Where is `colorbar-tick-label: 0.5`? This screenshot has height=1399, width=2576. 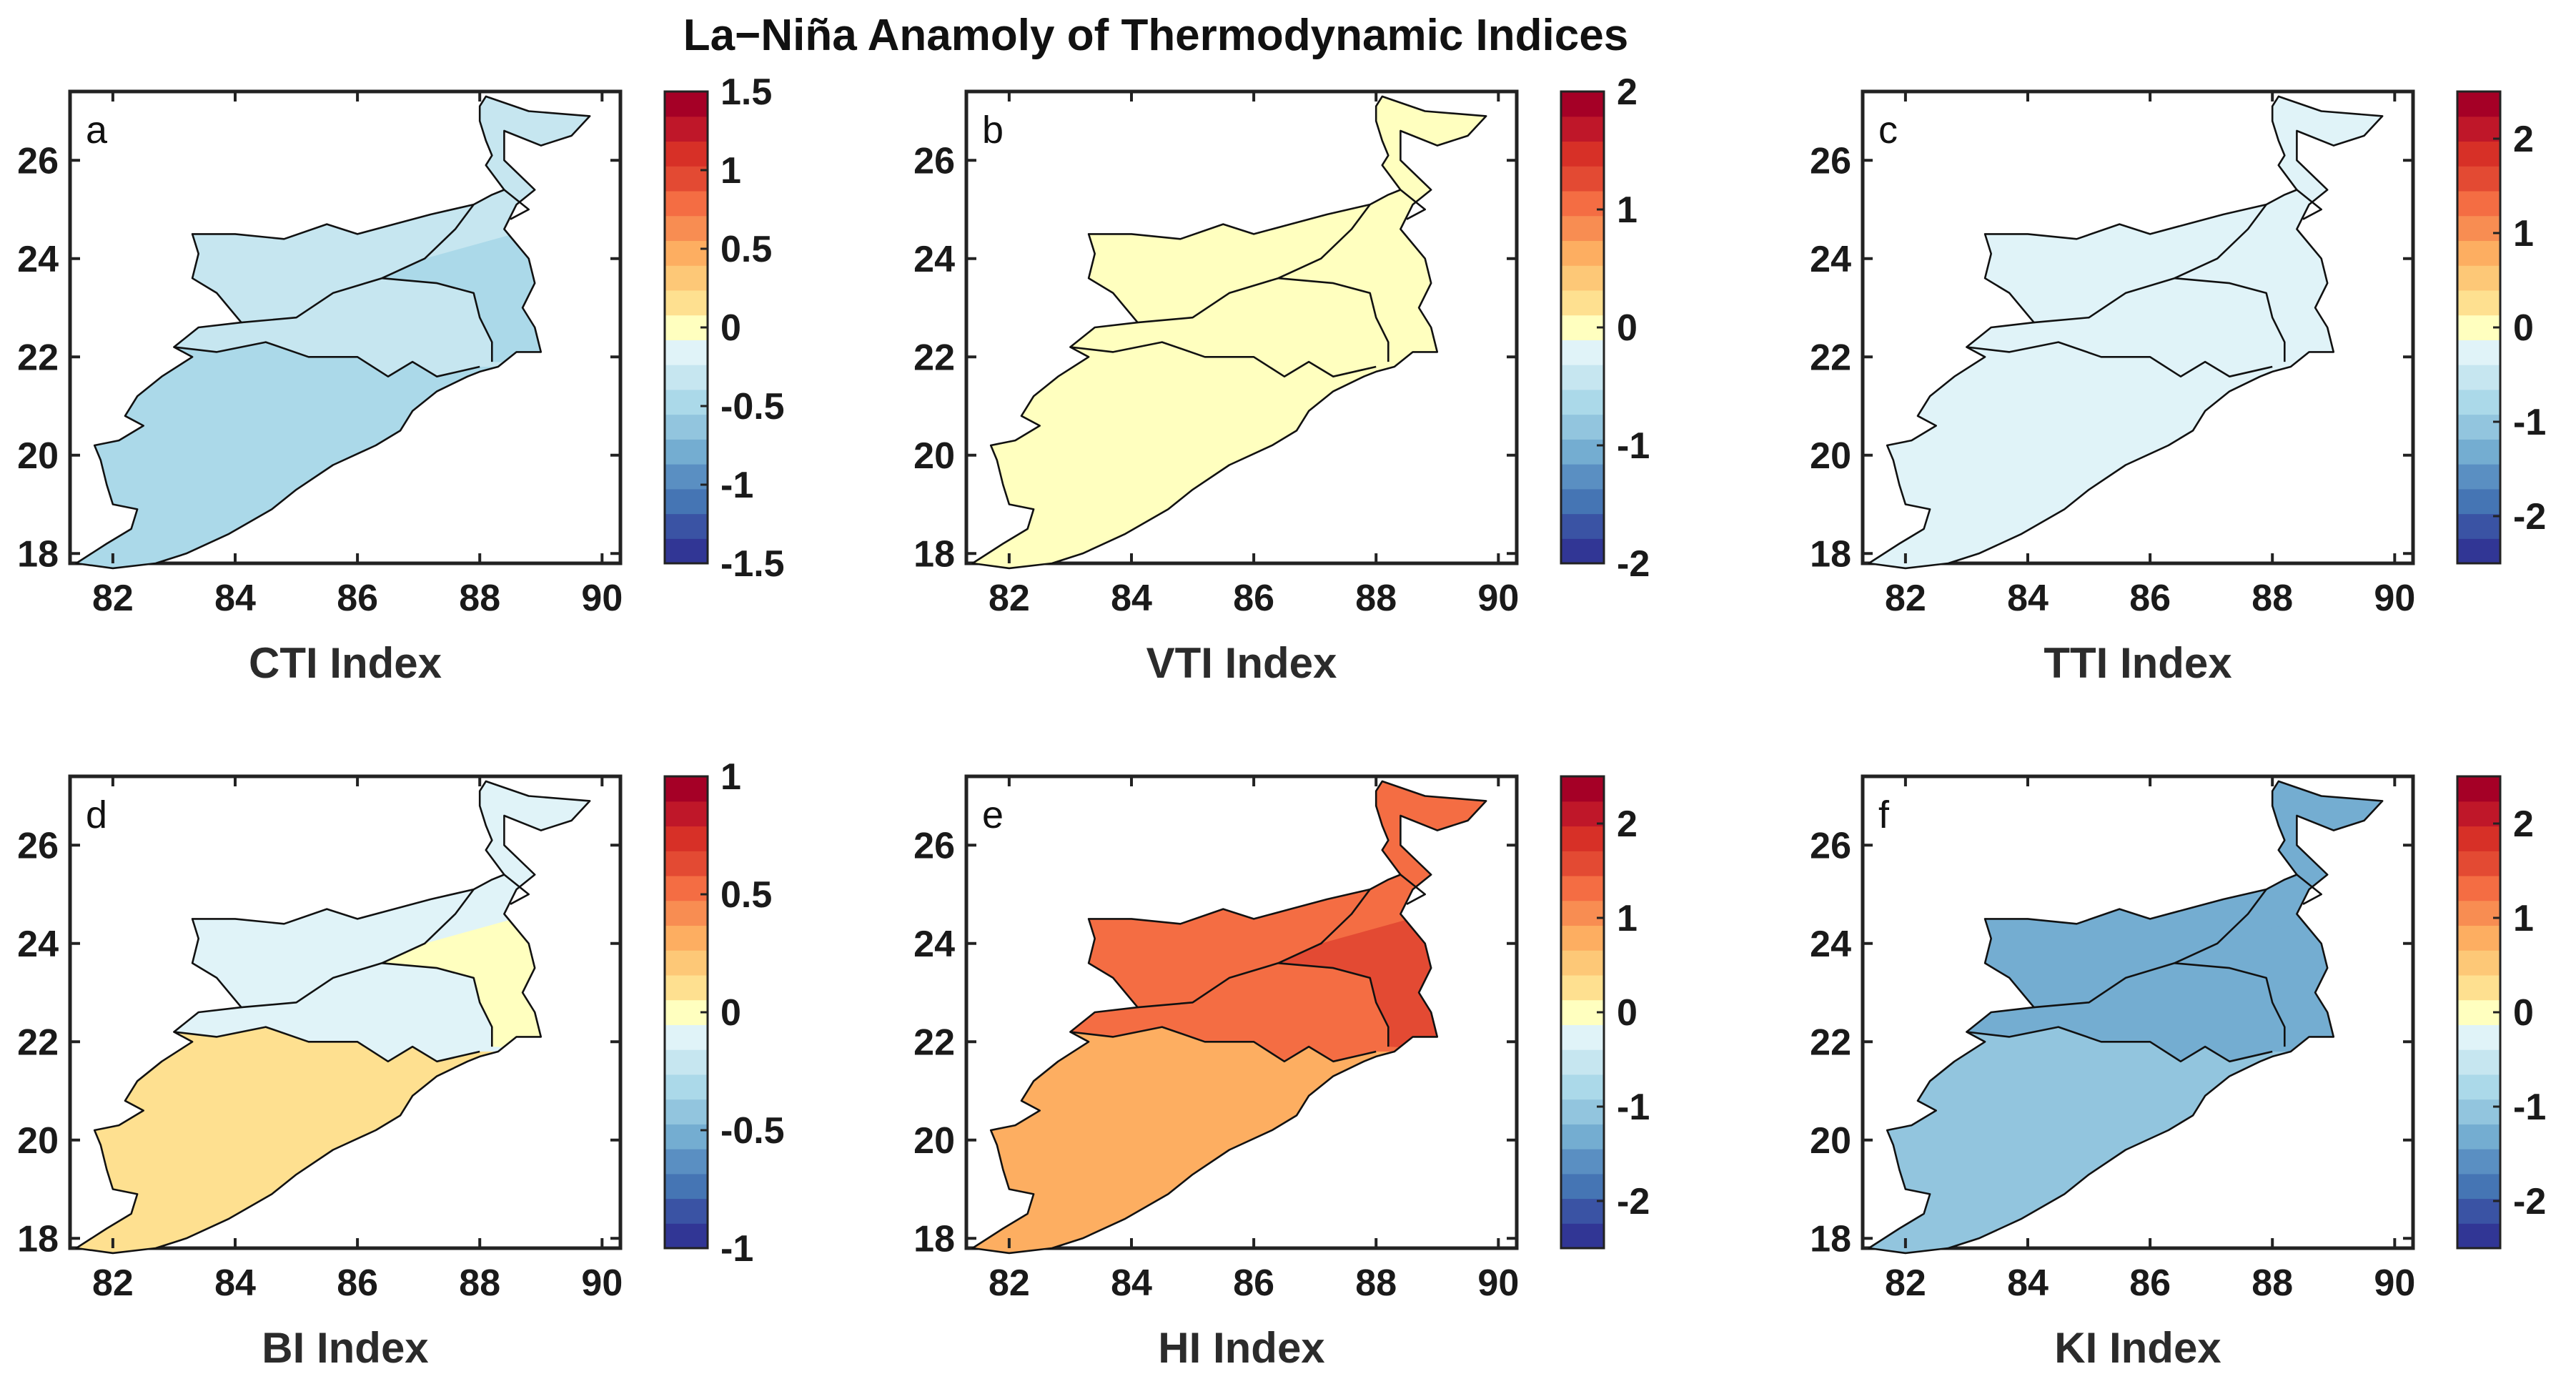 colorbar-tick-label: 0.5 is located at coordinates (746, 895).